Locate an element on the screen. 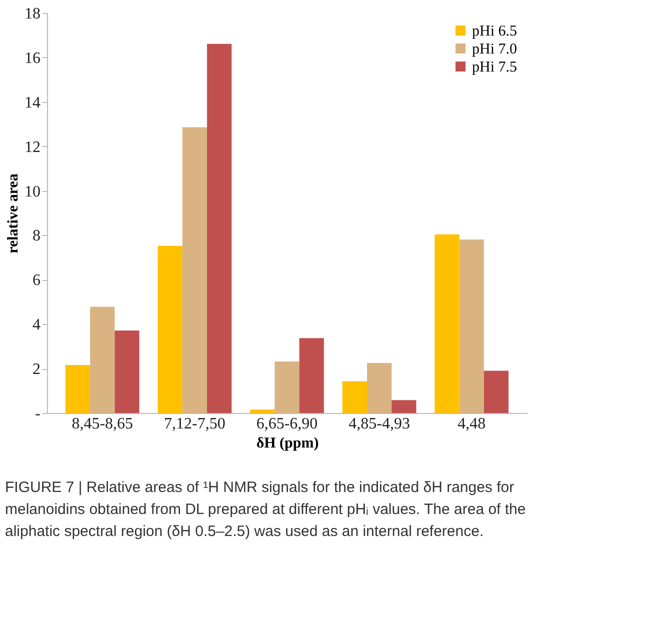 This screenshot has height=622, width=655. x-axis-title: δH (ppm) is located at coordinates (287, 444).